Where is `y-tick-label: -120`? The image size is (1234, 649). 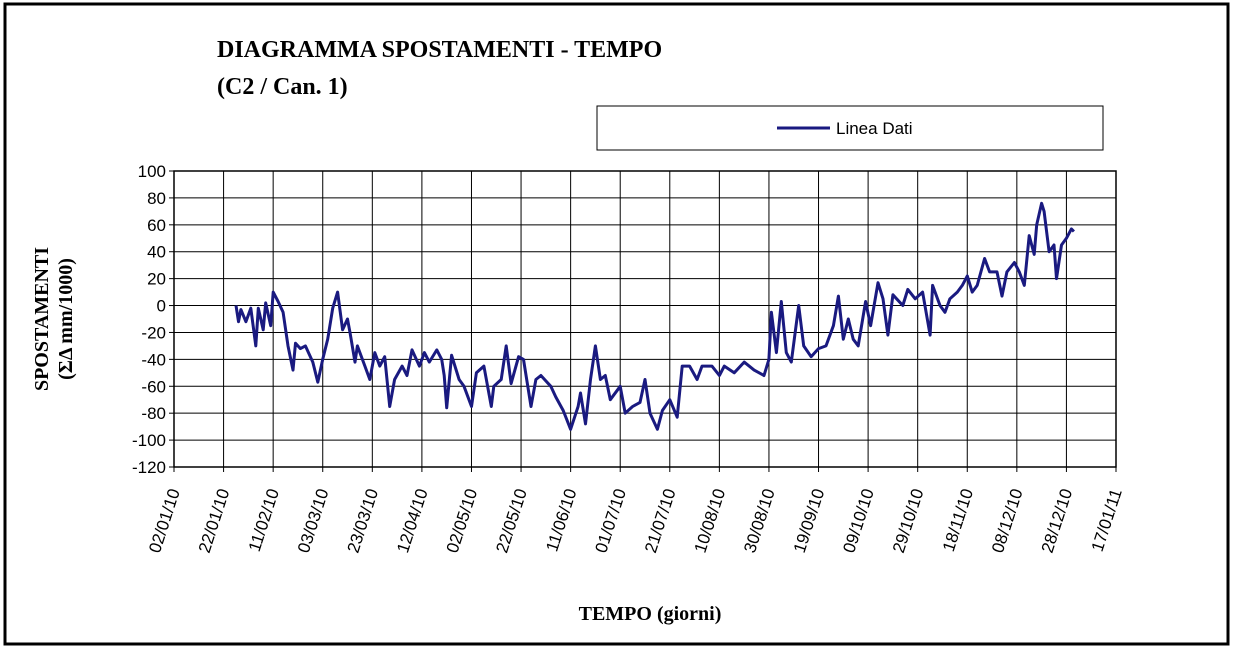 y-tick-label: -120 is located at coordinates (149, 467).